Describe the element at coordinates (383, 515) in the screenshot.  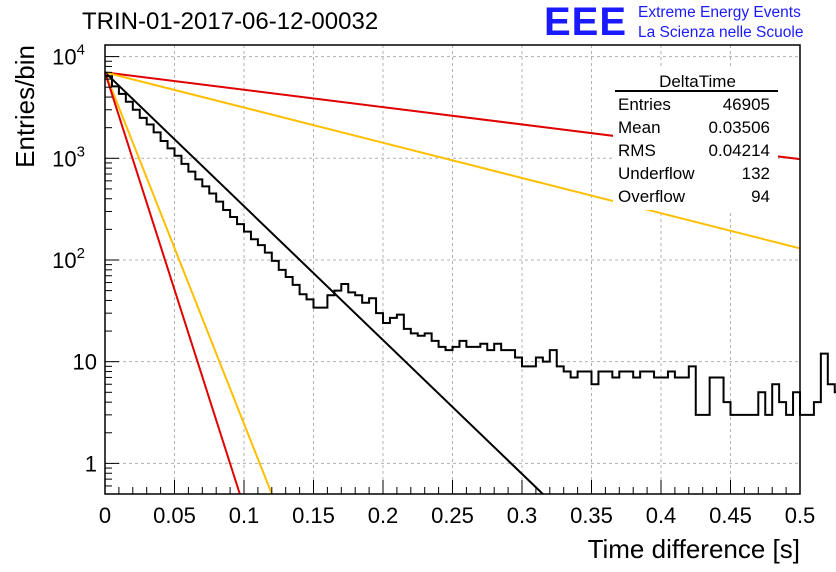
I see `x-tick-label: 0.2` at that location.